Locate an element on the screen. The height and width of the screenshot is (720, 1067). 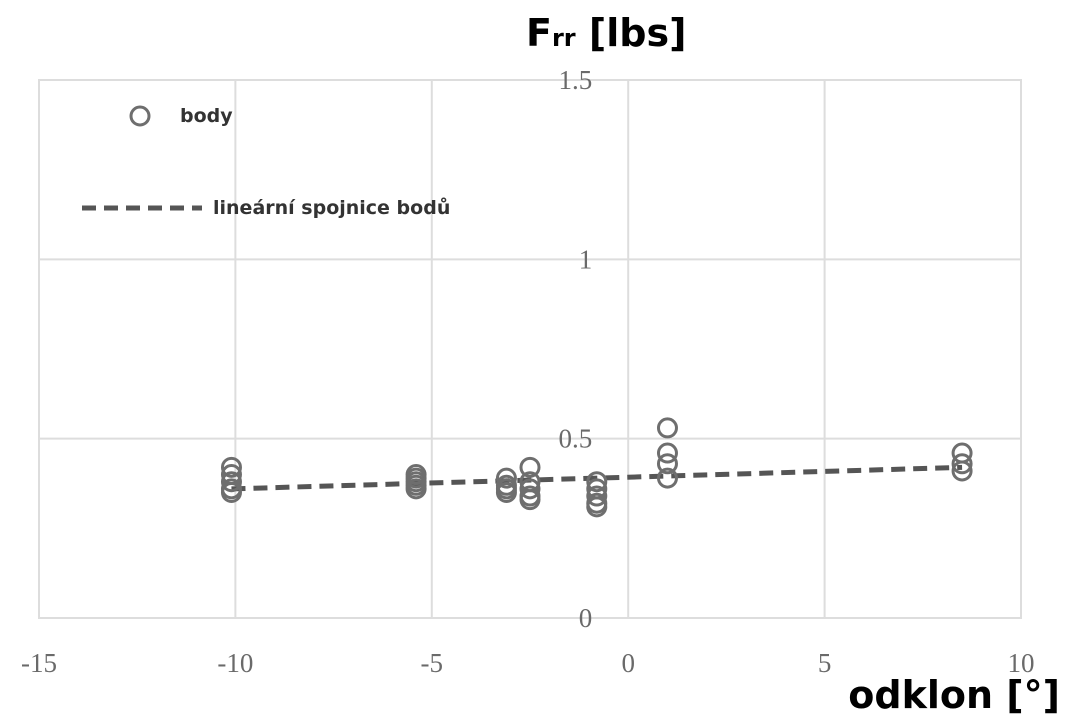
scatter-points is located at coordinates (596, 467).